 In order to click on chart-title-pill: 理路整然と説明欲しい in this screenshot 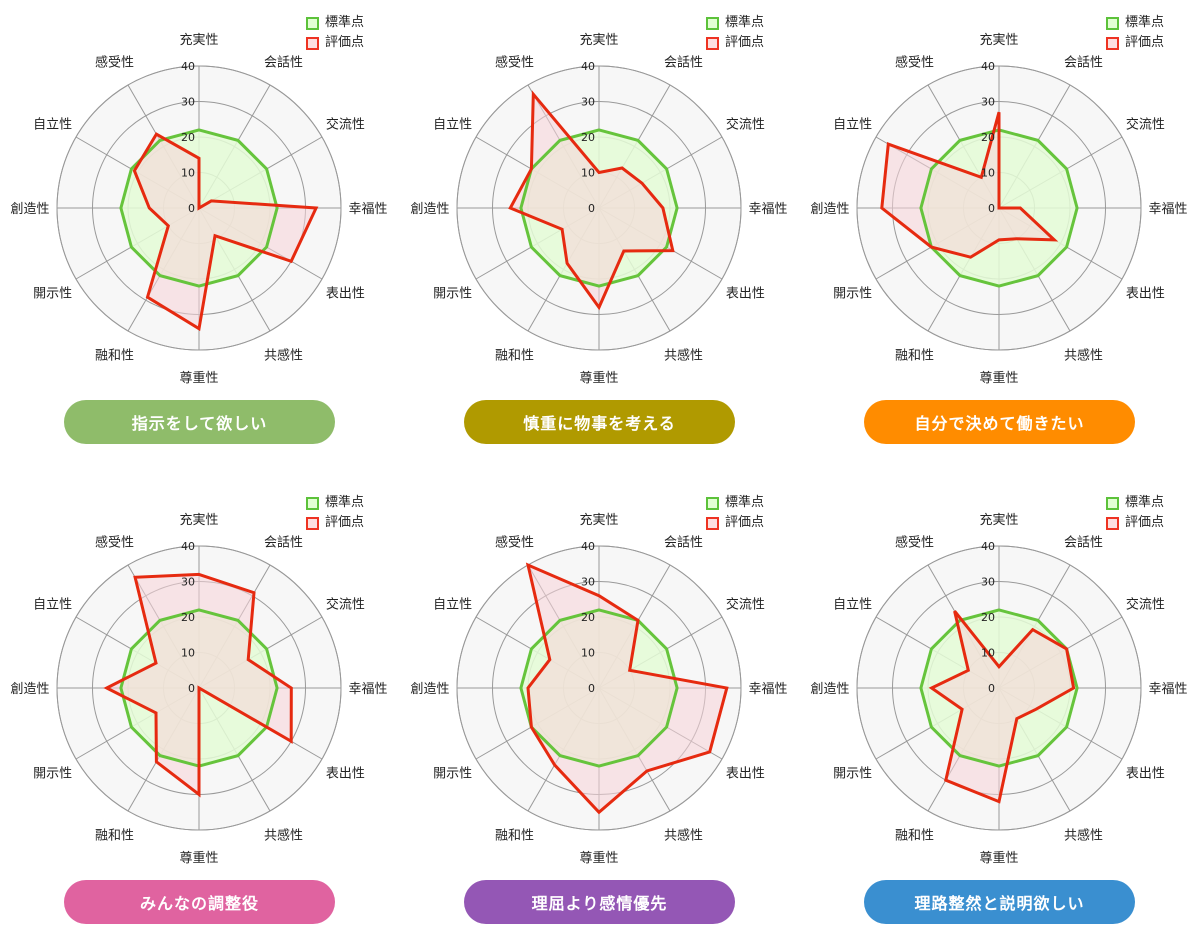, I will do `click(999, 902)`.